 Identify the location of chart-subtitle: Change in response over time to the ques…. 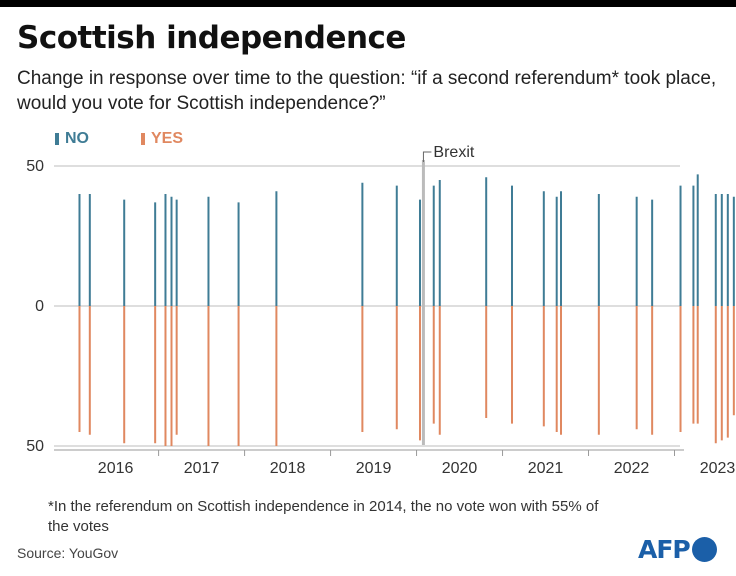
(367, 91).